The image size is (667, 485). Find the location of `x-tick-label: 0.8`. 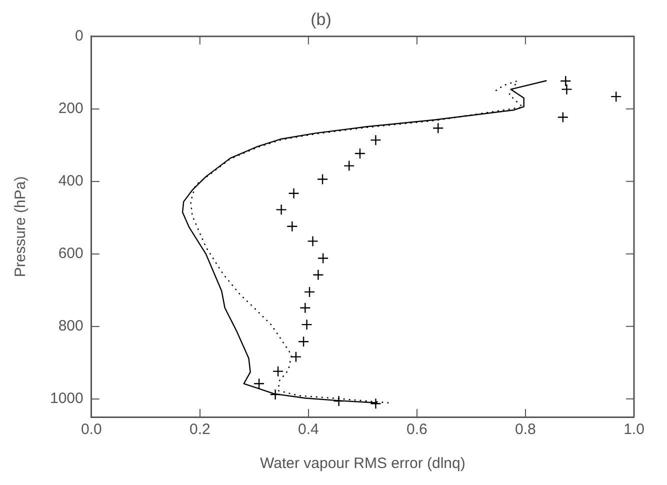

x-tick-label: 0.8 is located at coordinates (525, 429).